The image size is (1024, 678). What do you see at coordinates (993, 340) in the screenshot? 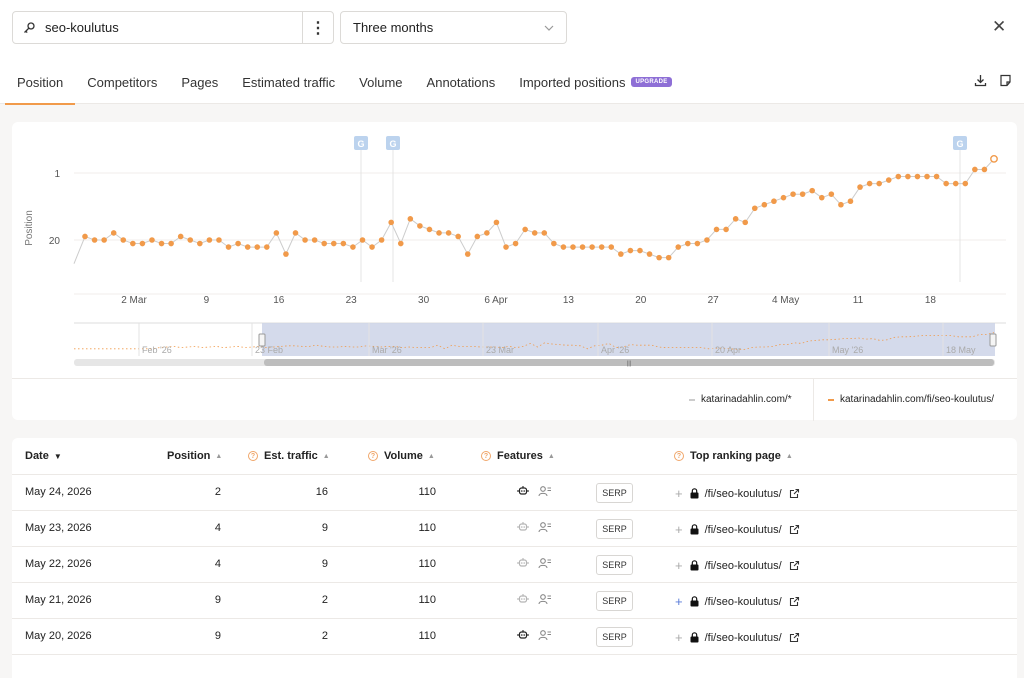
I see `navigator-handle-right` at bounding box center [993, 340].